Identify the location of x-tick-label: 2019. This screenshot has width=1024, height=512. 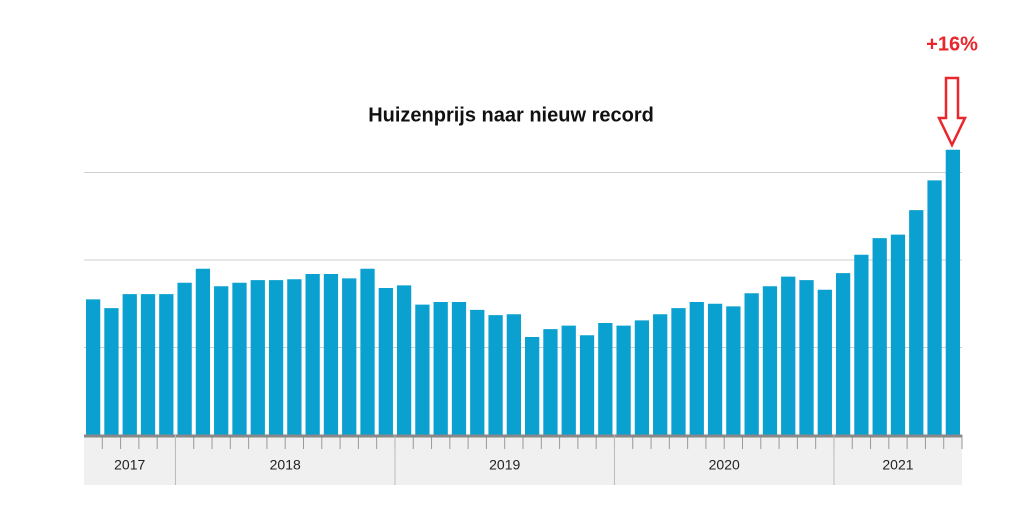
(504, 465).